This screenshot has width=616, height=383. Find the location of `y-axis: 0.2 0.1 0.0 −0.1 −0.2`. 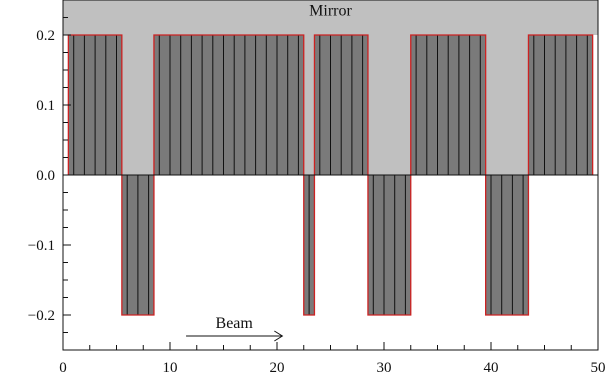

y-axis: 0.2 0.1 0.0 −0.1 −0.2 is located at coordinates (49, 175).